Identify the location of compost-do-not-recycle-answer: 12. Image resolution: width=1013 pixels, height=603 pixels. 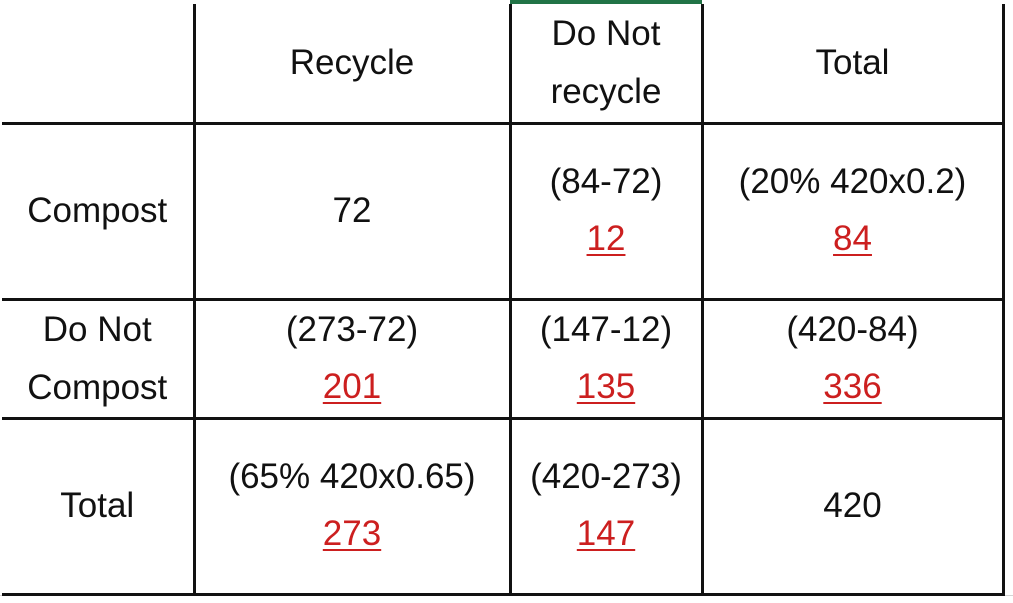
(606, 238).